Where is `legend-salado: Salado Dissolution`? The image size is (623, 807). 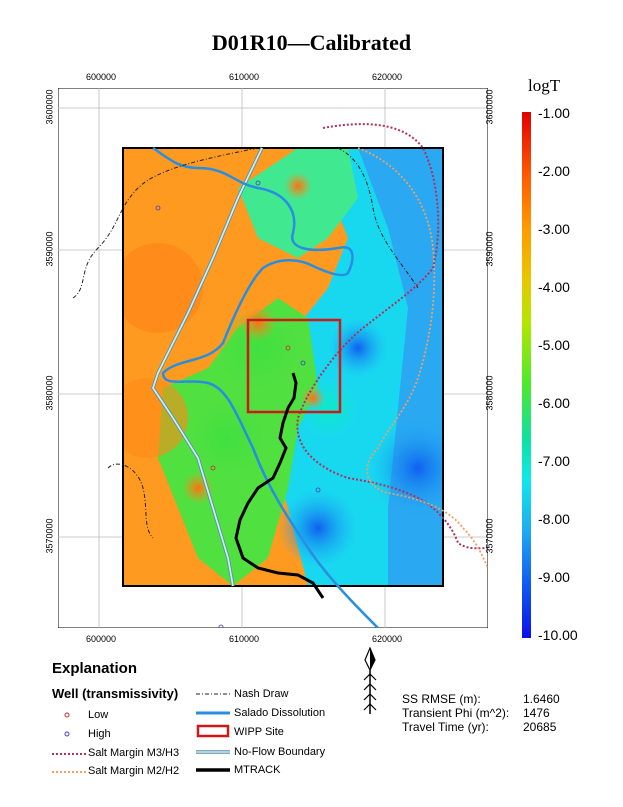 legend-salado: Salado Dissolution is located at coordinates (280, 713).